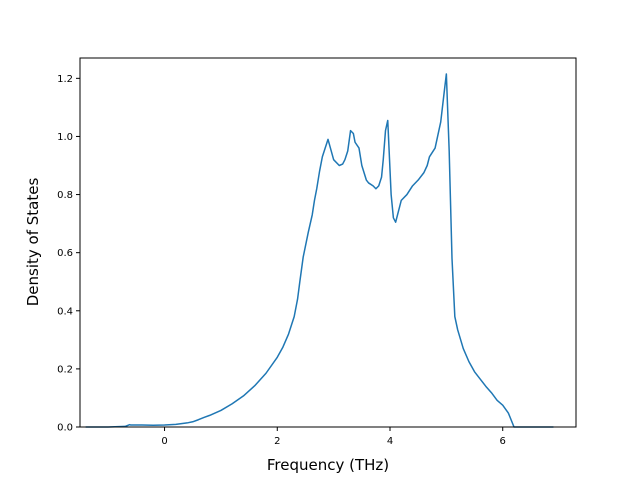  I want to click on y-tick-label: 0.8, so click(65, 195).